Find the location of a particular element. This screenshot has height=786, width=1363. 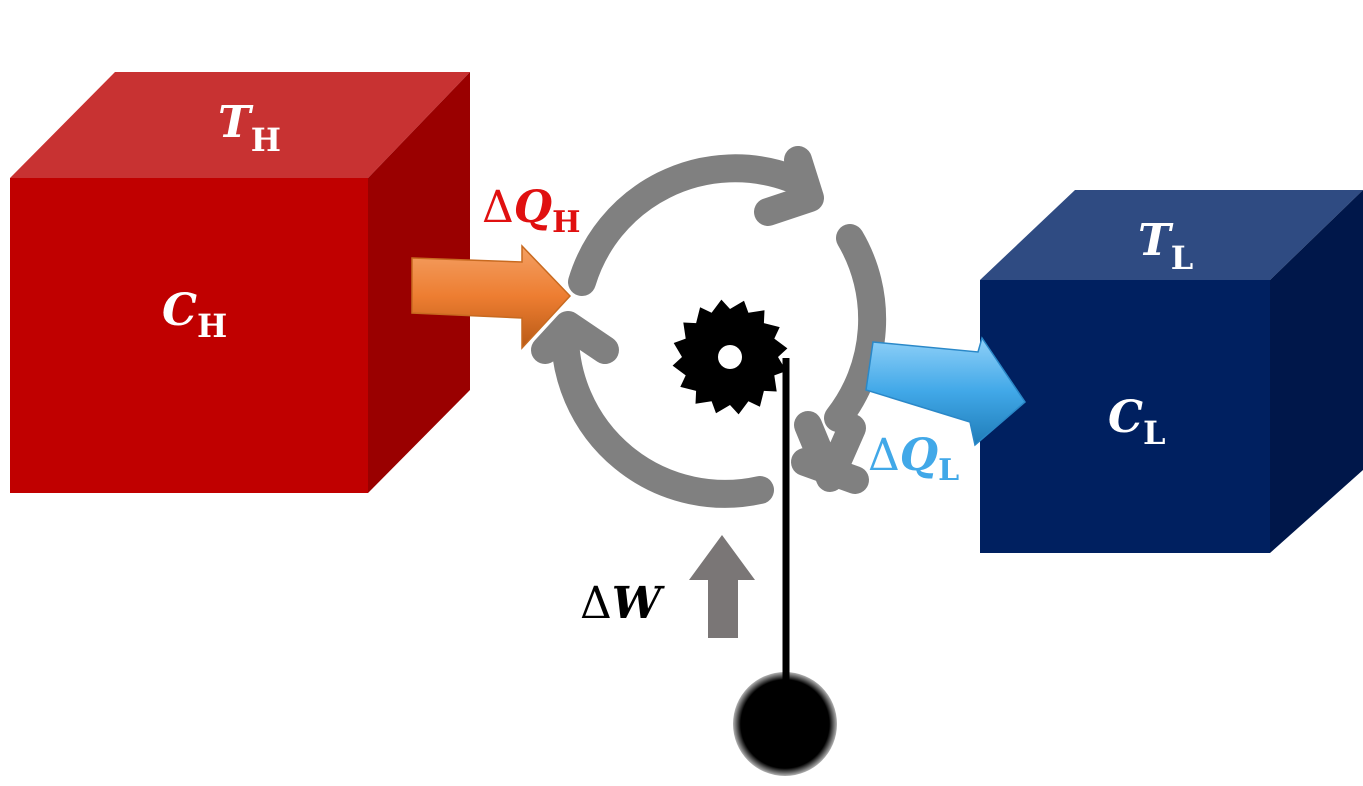

hot-cube-front is located at coordinates (189, 335).